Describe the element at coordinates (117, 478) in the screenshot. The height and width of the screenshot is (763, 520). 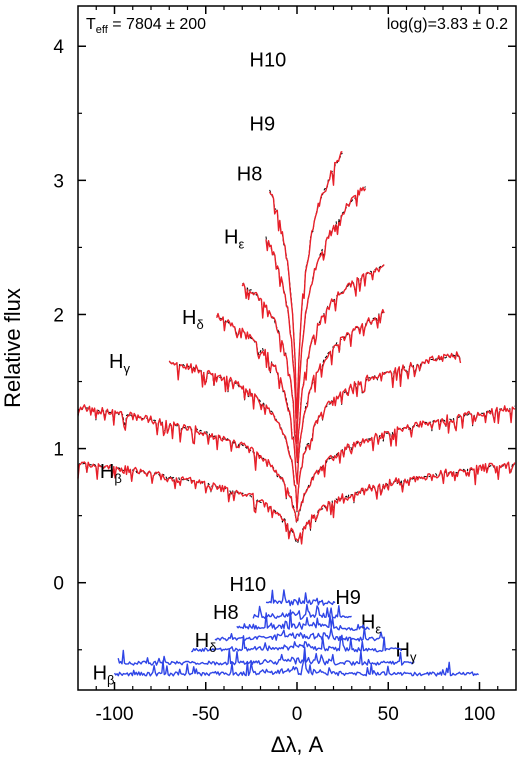
I see `spectral-line-label-subscript: β` at that location.